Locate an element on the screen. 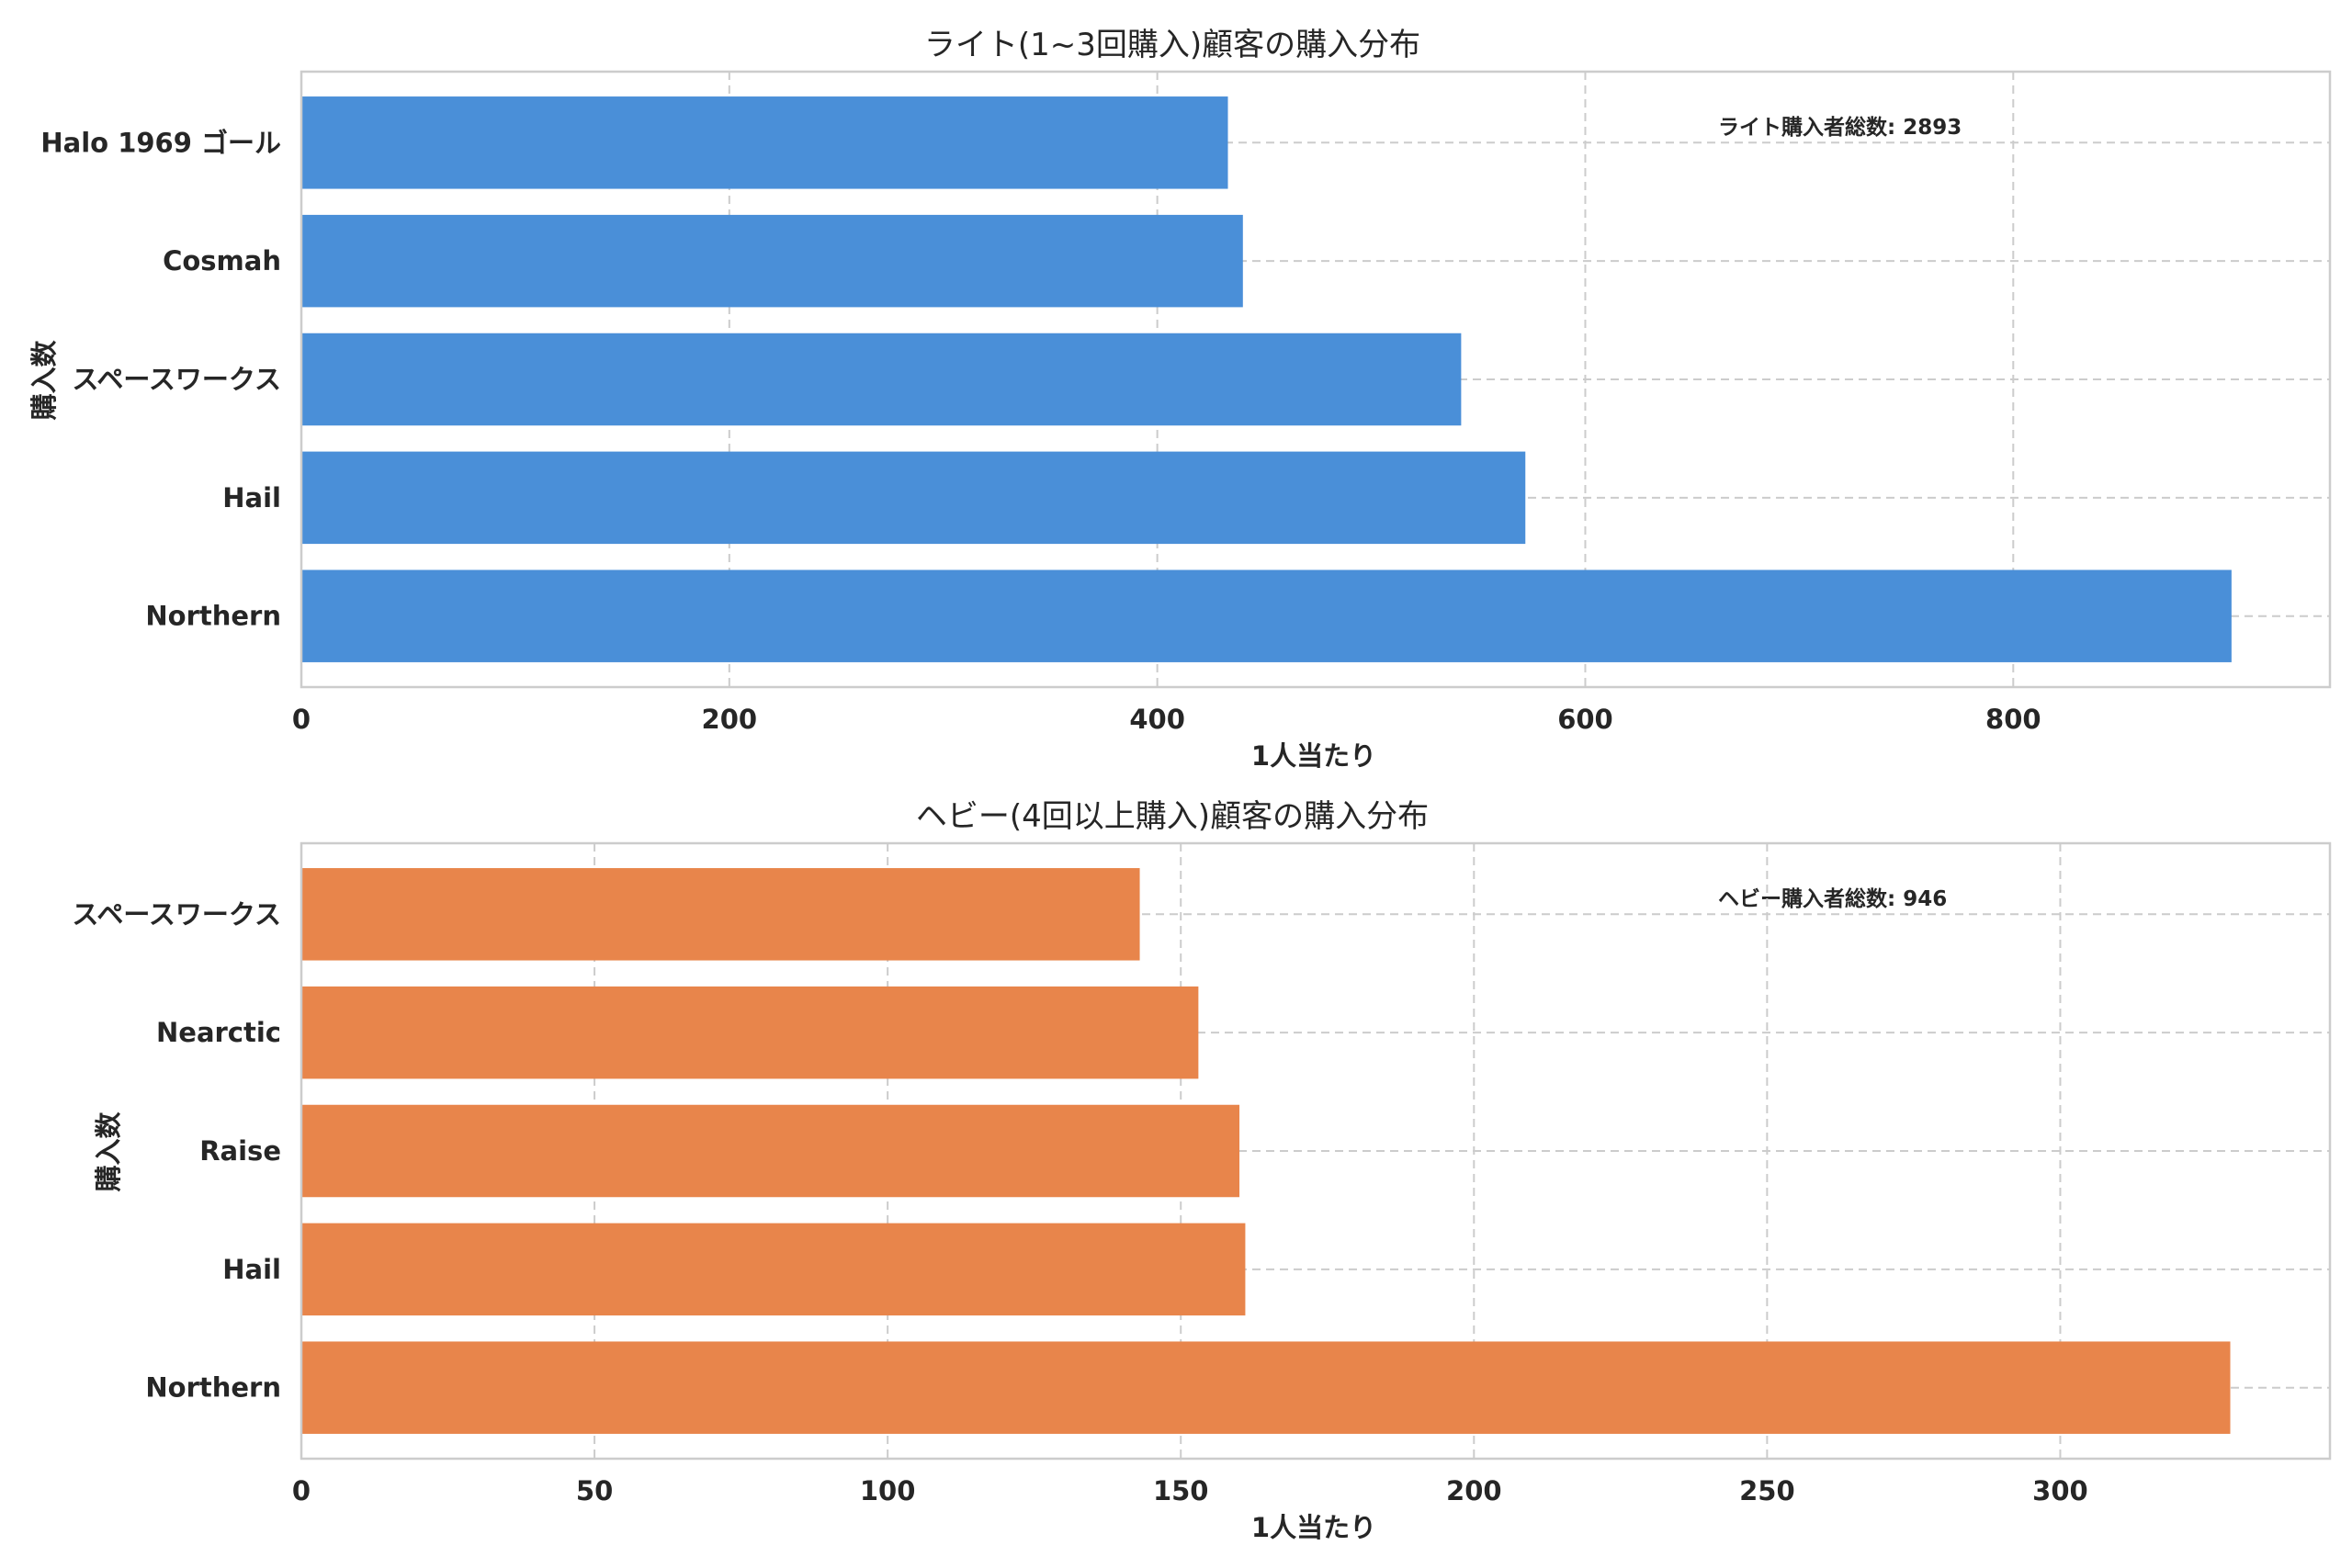 The width and height of the screenshot is (2352, 1568). x-tick-label: 150 is located at coordinates (1181, 1490).